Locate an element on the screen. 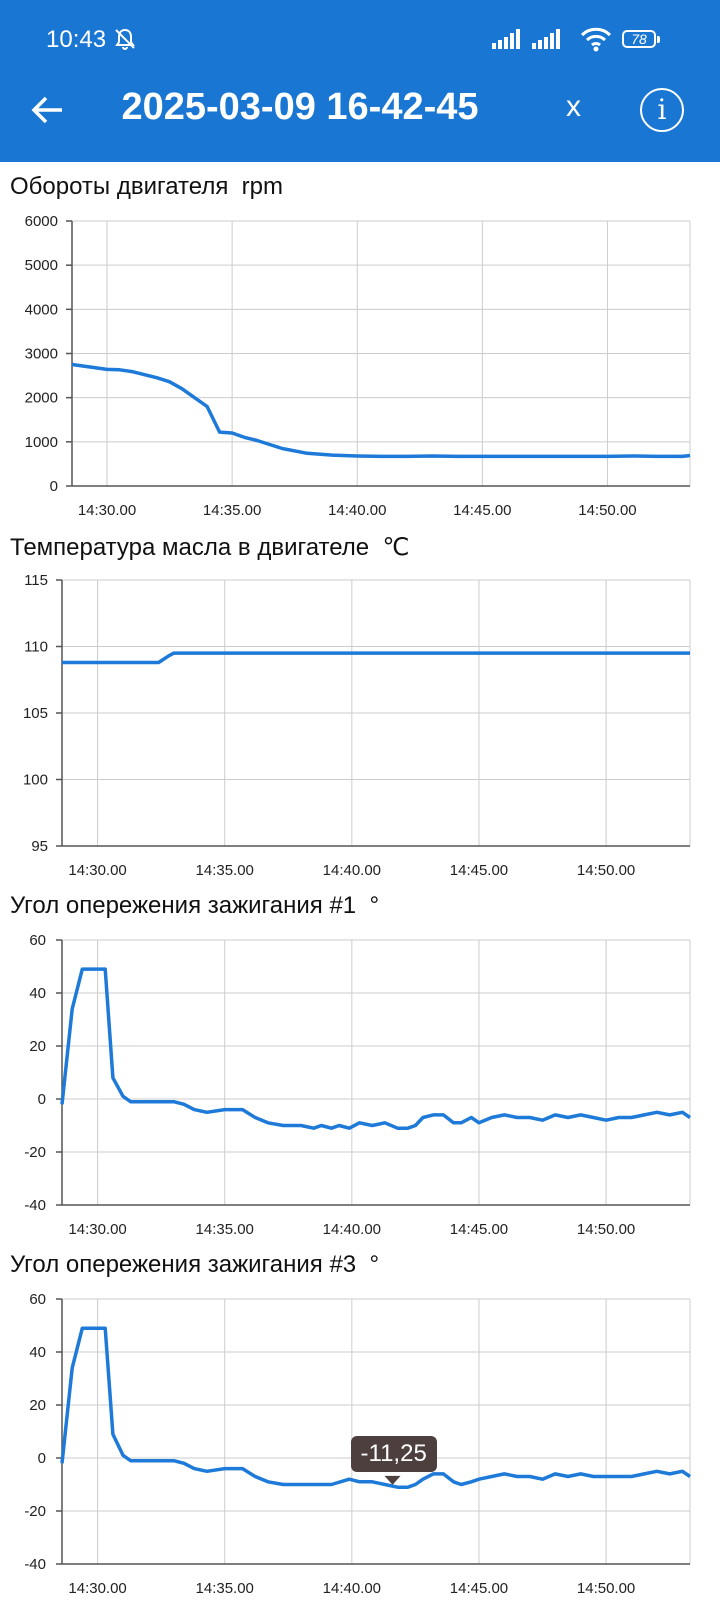 This screenshot has height=1600, width=720. y-tick-label: 6000 is located at coordinates (41, 221).